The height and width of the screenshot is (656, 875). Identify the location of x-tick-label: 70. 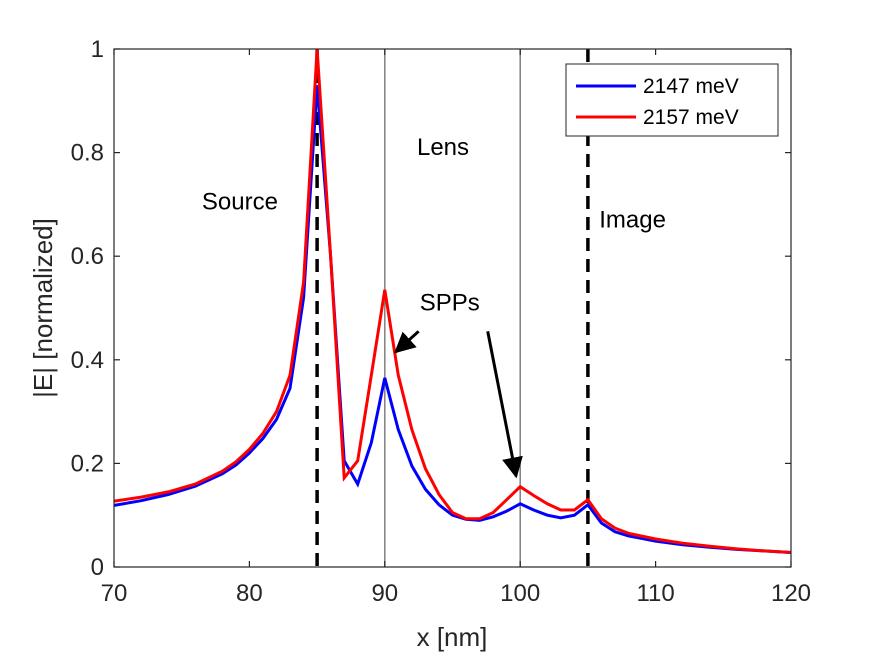
(114, 593).